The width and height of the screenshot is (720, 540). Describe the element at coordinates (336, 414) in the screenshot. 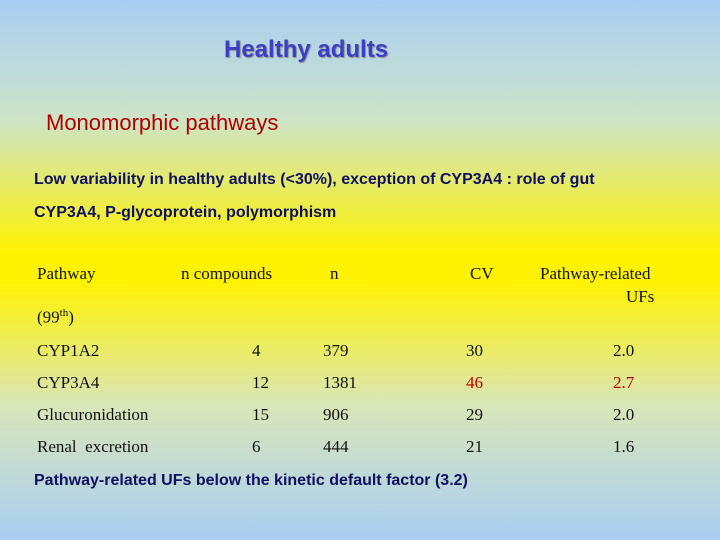

I see `row-3-n: 906` at that location.